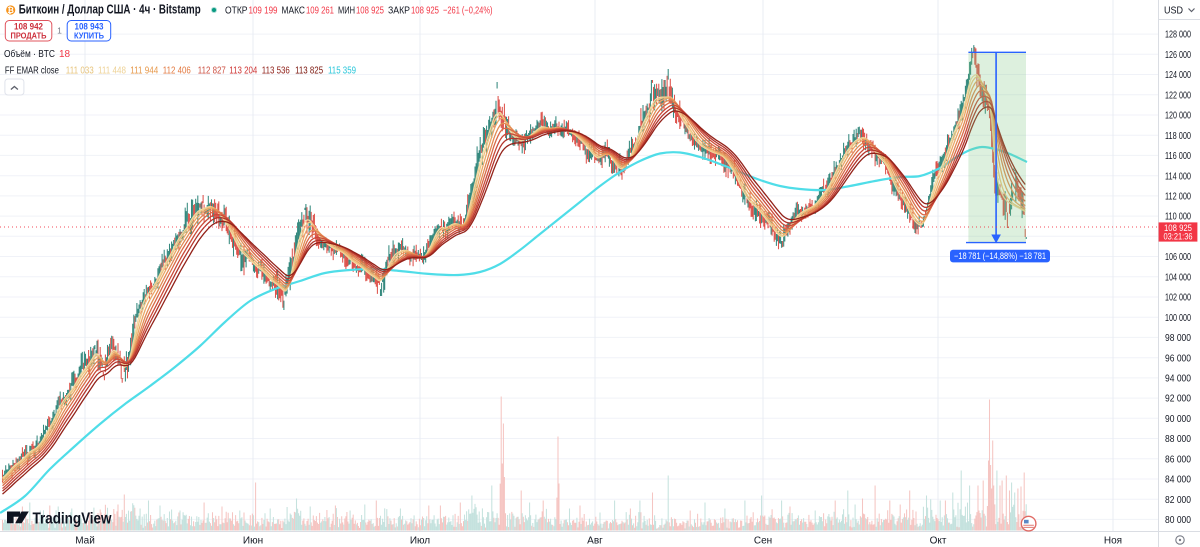 The image size is (1200, 547). I want to click on svg-text: 100 000, so click(1178, 318).